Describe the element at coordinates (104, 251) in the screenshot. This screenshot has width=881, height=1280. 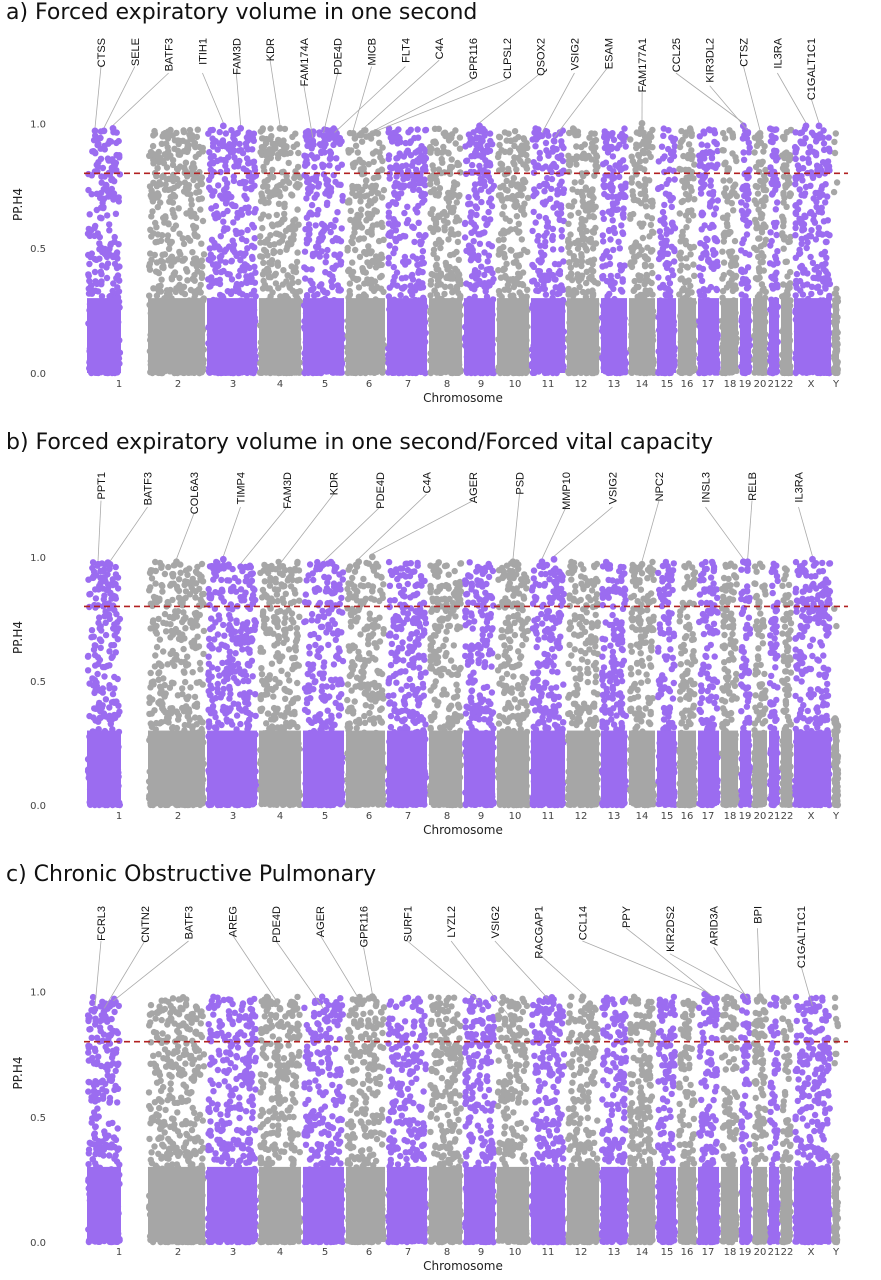
I see `chromosome-1-points` at that location.